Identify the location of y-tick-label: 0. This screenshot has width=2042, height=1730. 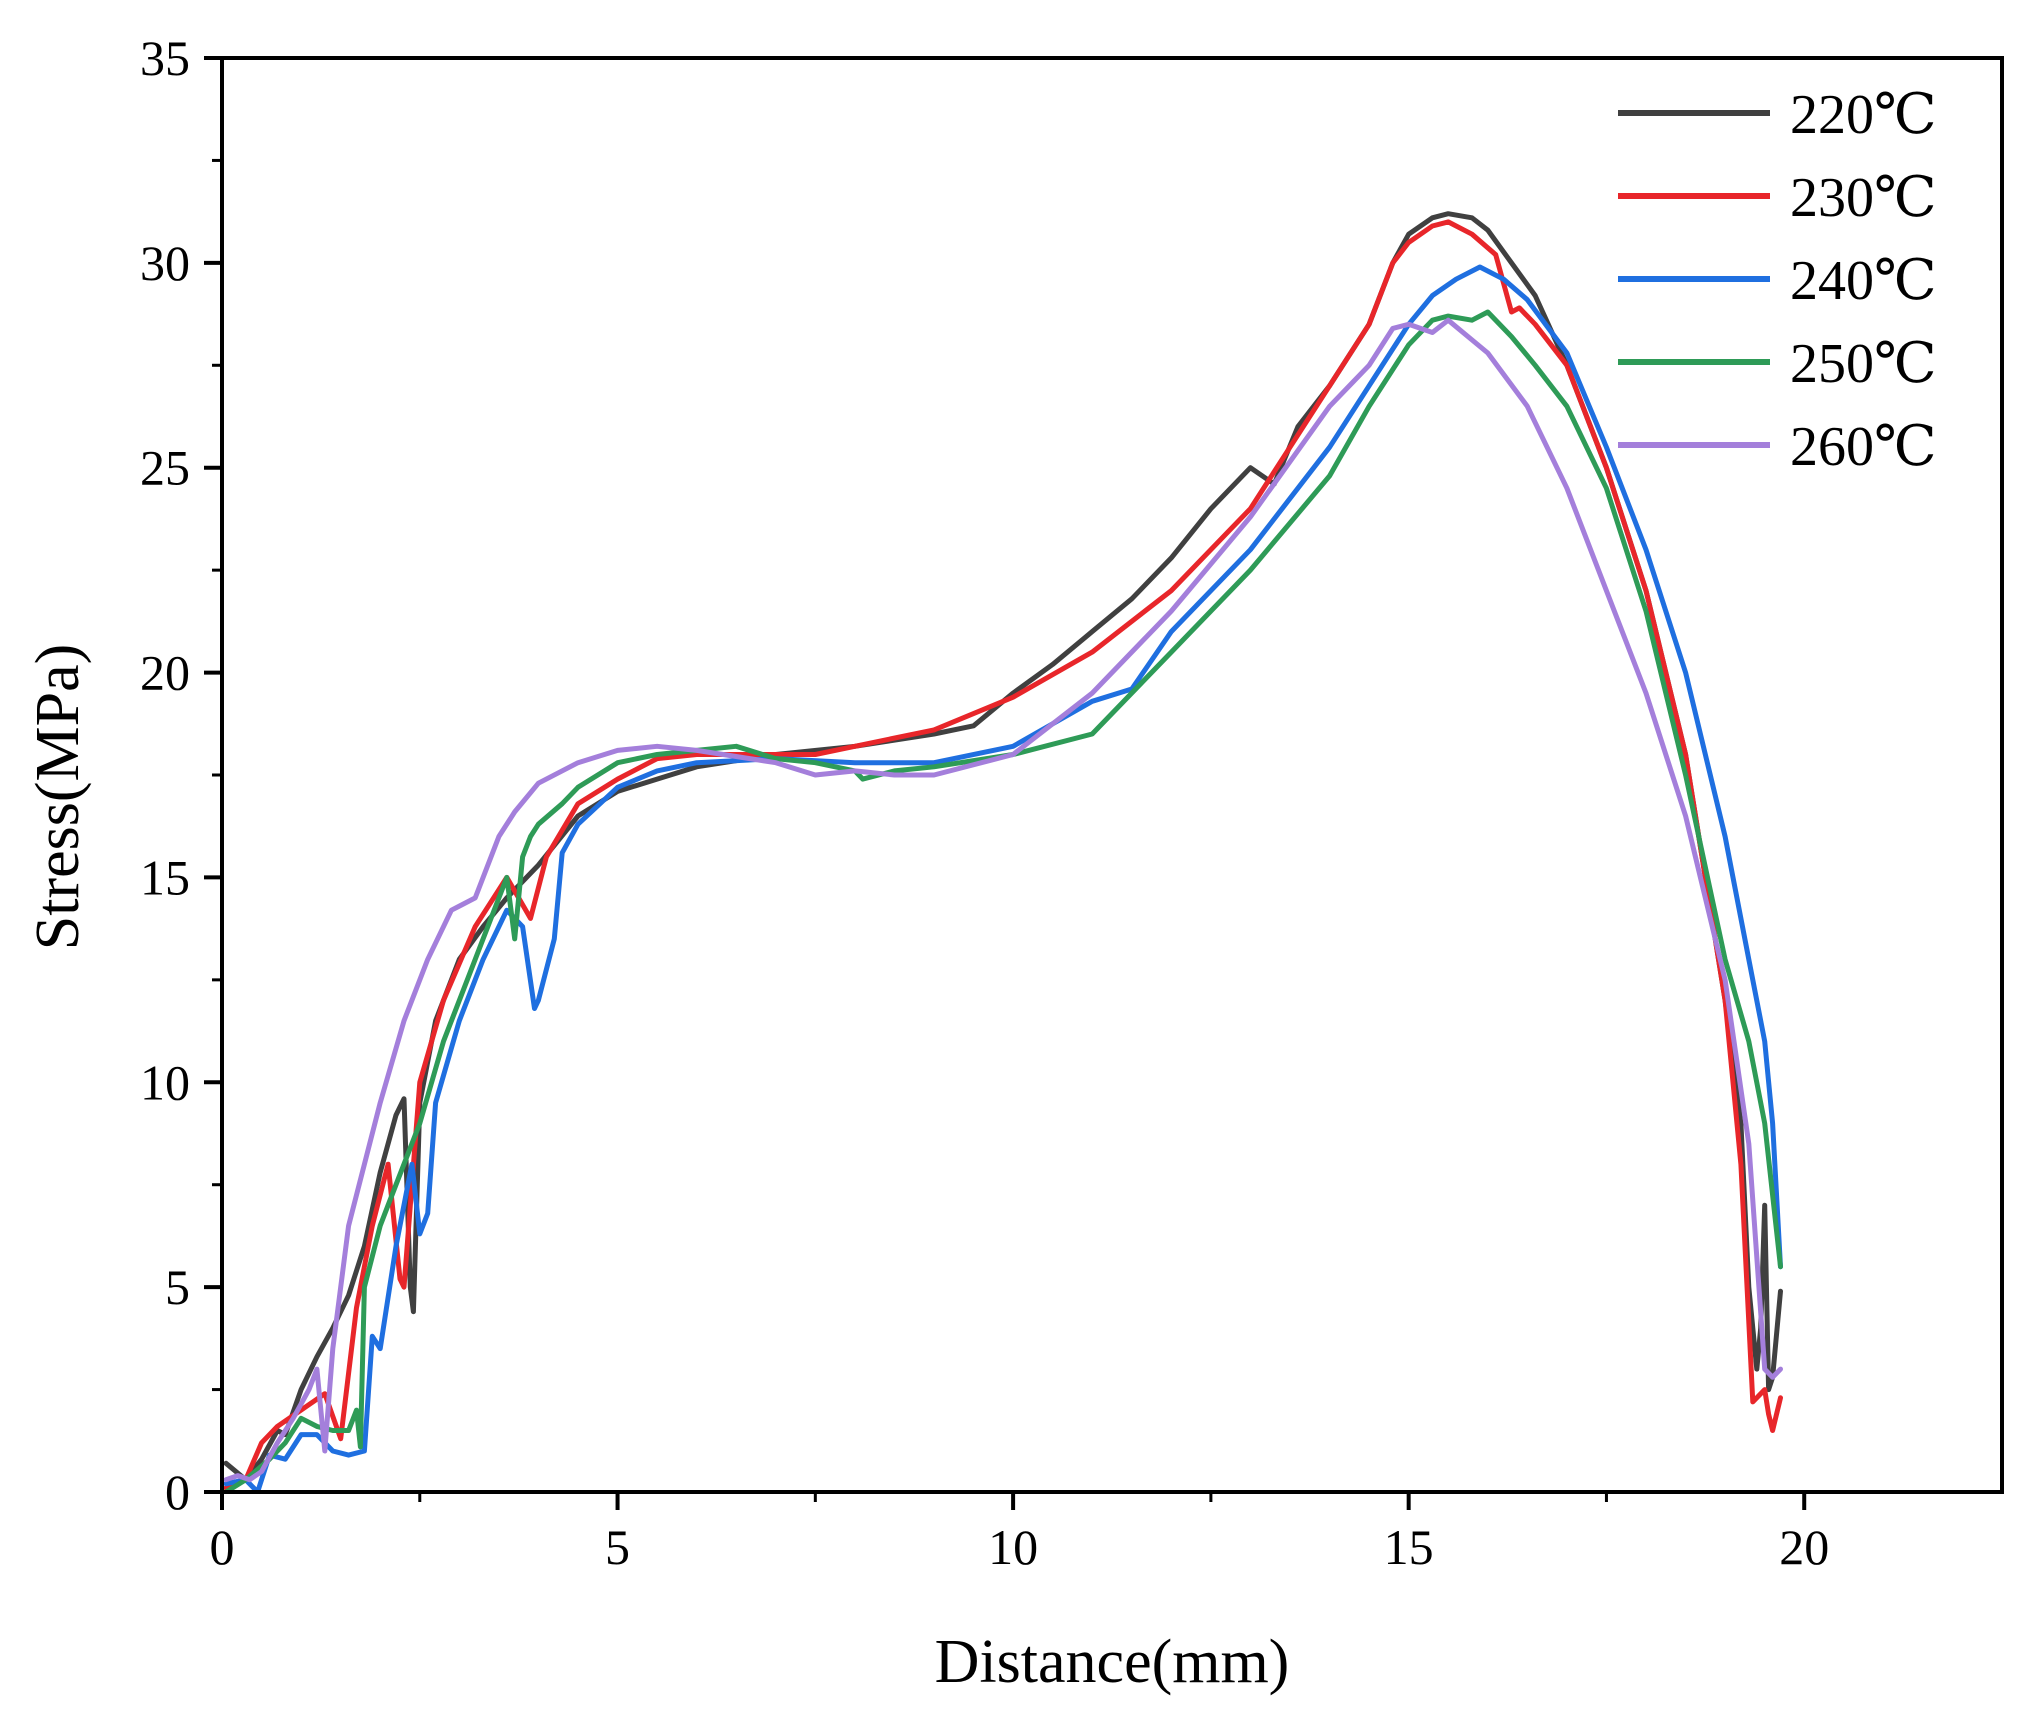
(177, 1492).